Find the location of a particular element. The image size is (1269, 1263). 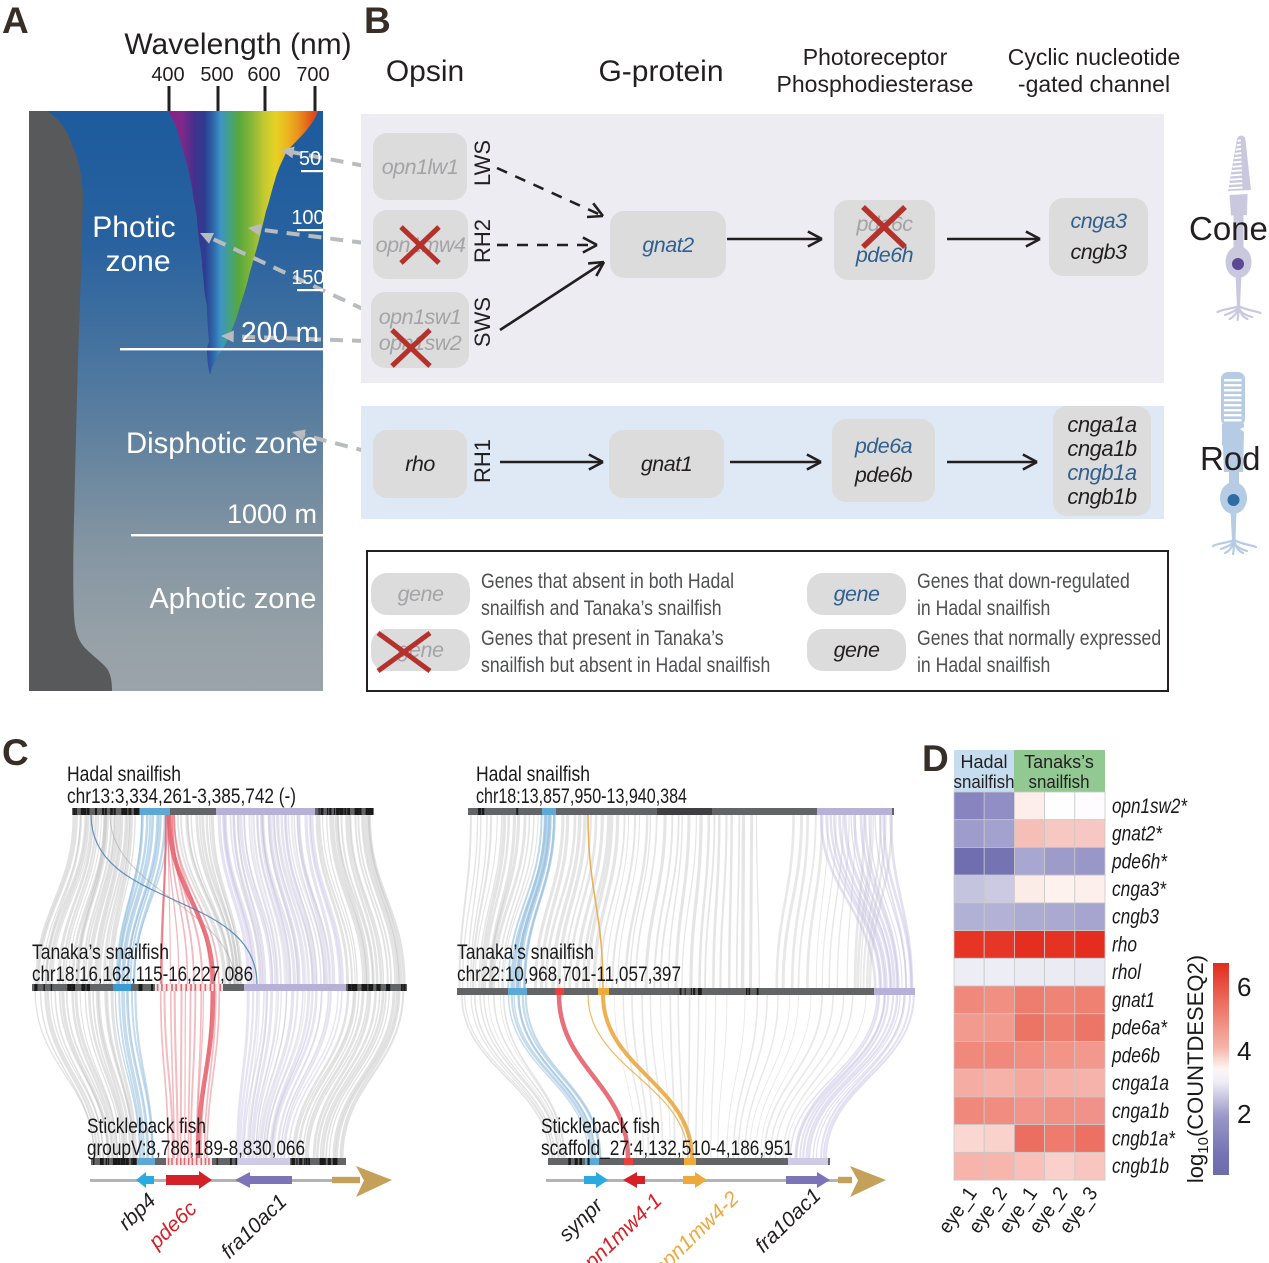

svg-text: RH1 is located at coordinates (482, 461).